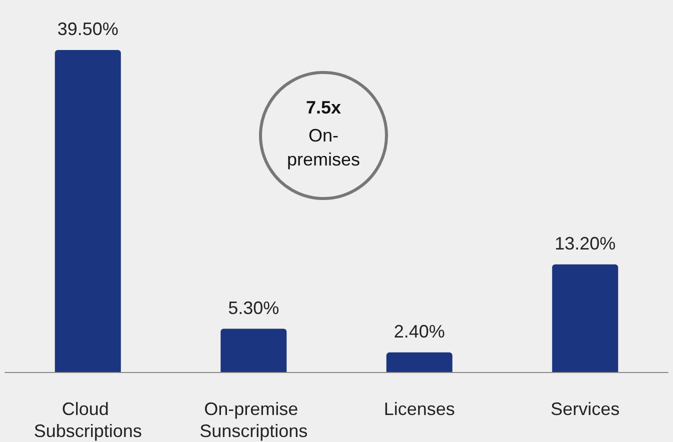 This screenshot has height=442, width=673. What do you see at coordinates (419, 331) in the screenshot?
I see `data-label: 2.40%` at bounding box center [419, 331].